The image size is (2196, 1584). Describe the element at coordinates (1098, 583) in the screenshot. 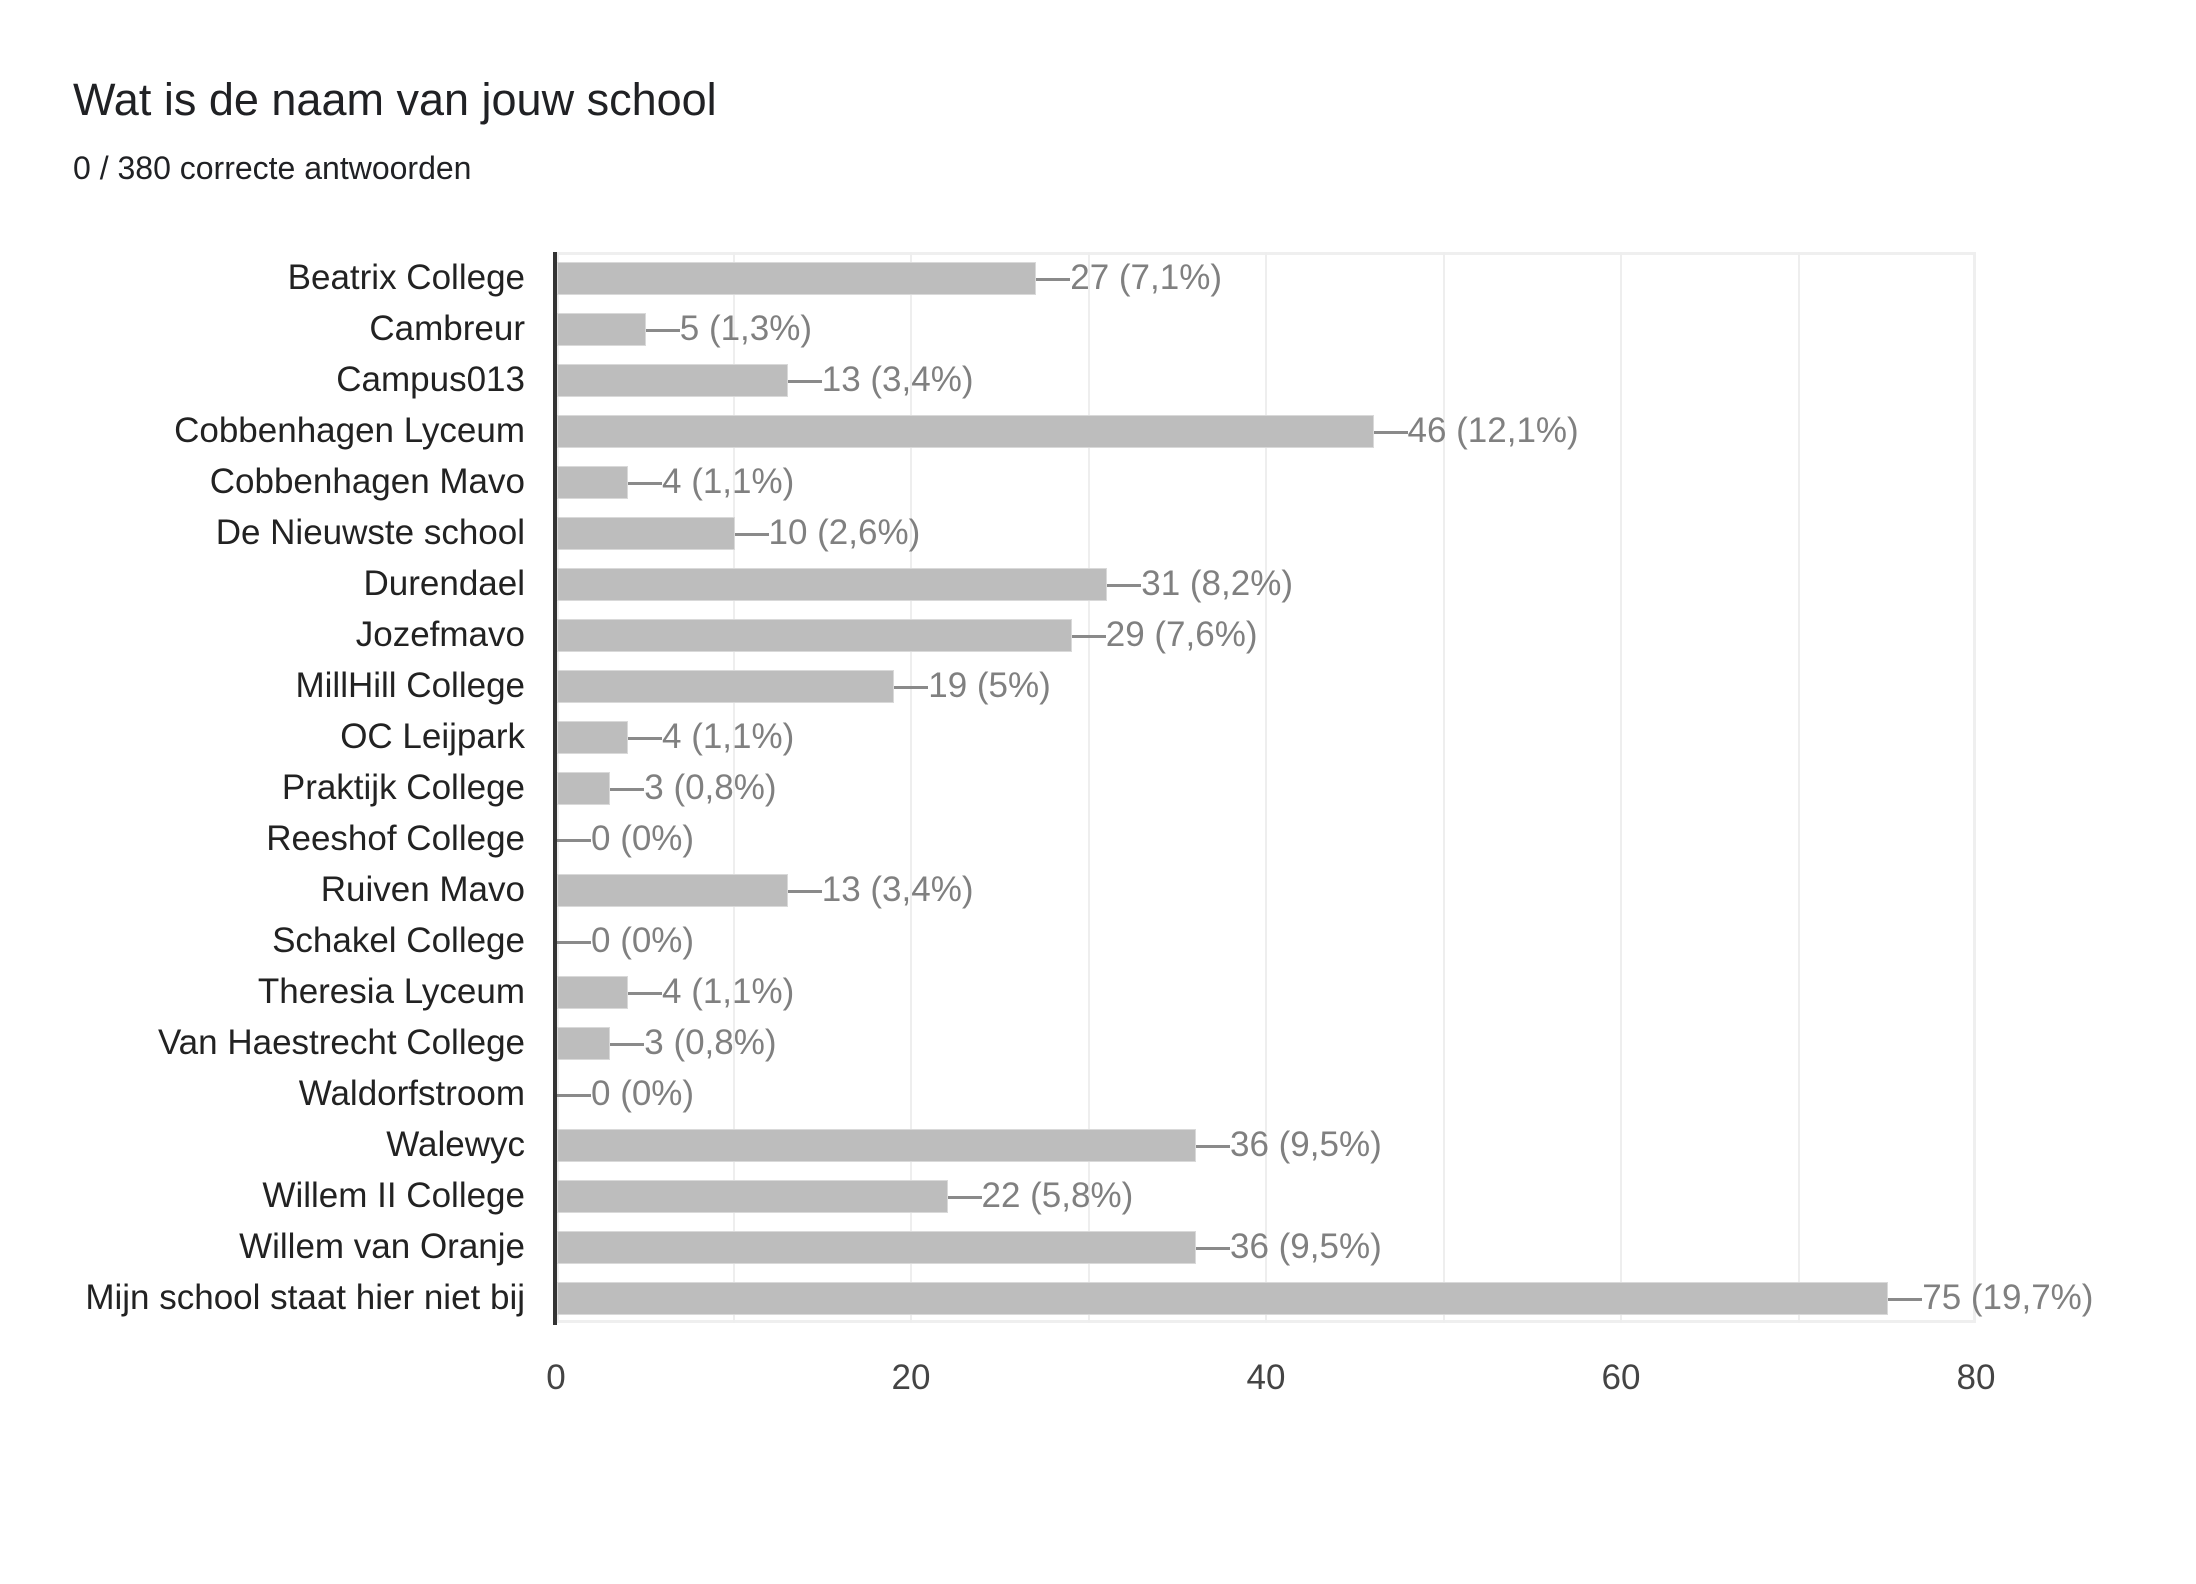

I see `bar-row: Durendael 31 (8,2%)` at that location.